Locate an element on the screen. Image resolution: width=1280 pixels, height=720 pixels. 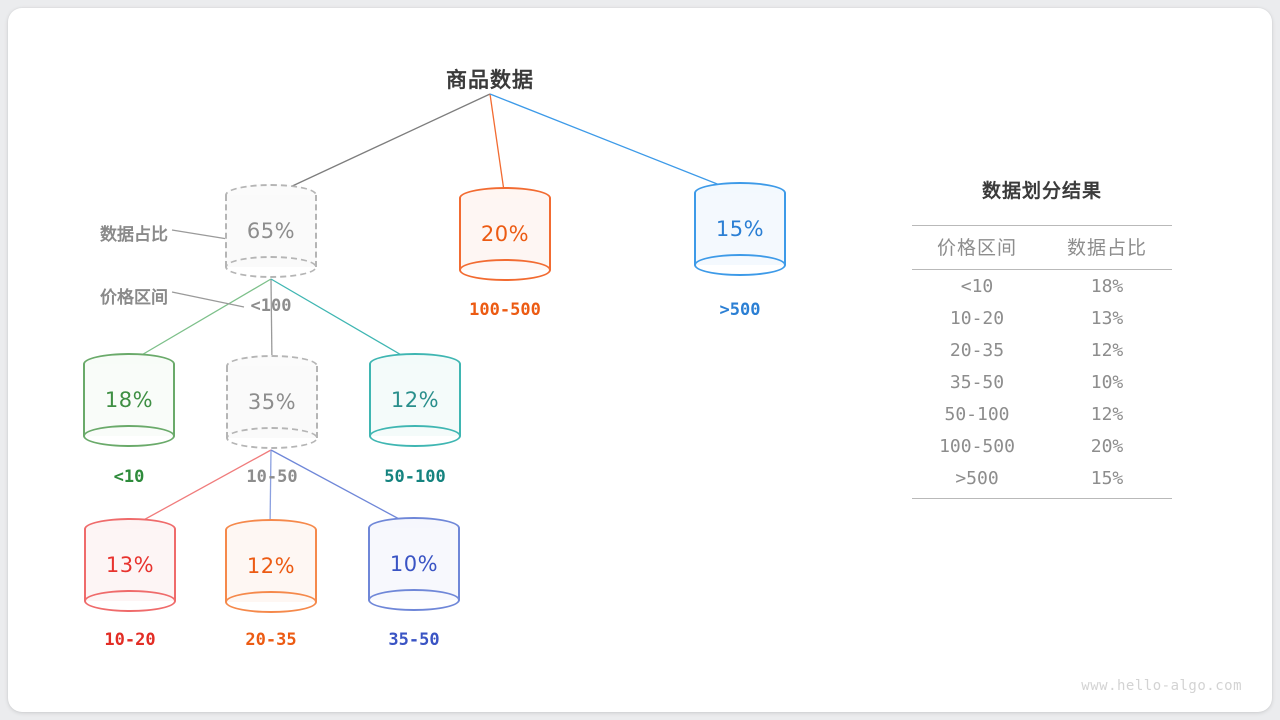
node-50-100: 12% is located at coordinates (417, 400).